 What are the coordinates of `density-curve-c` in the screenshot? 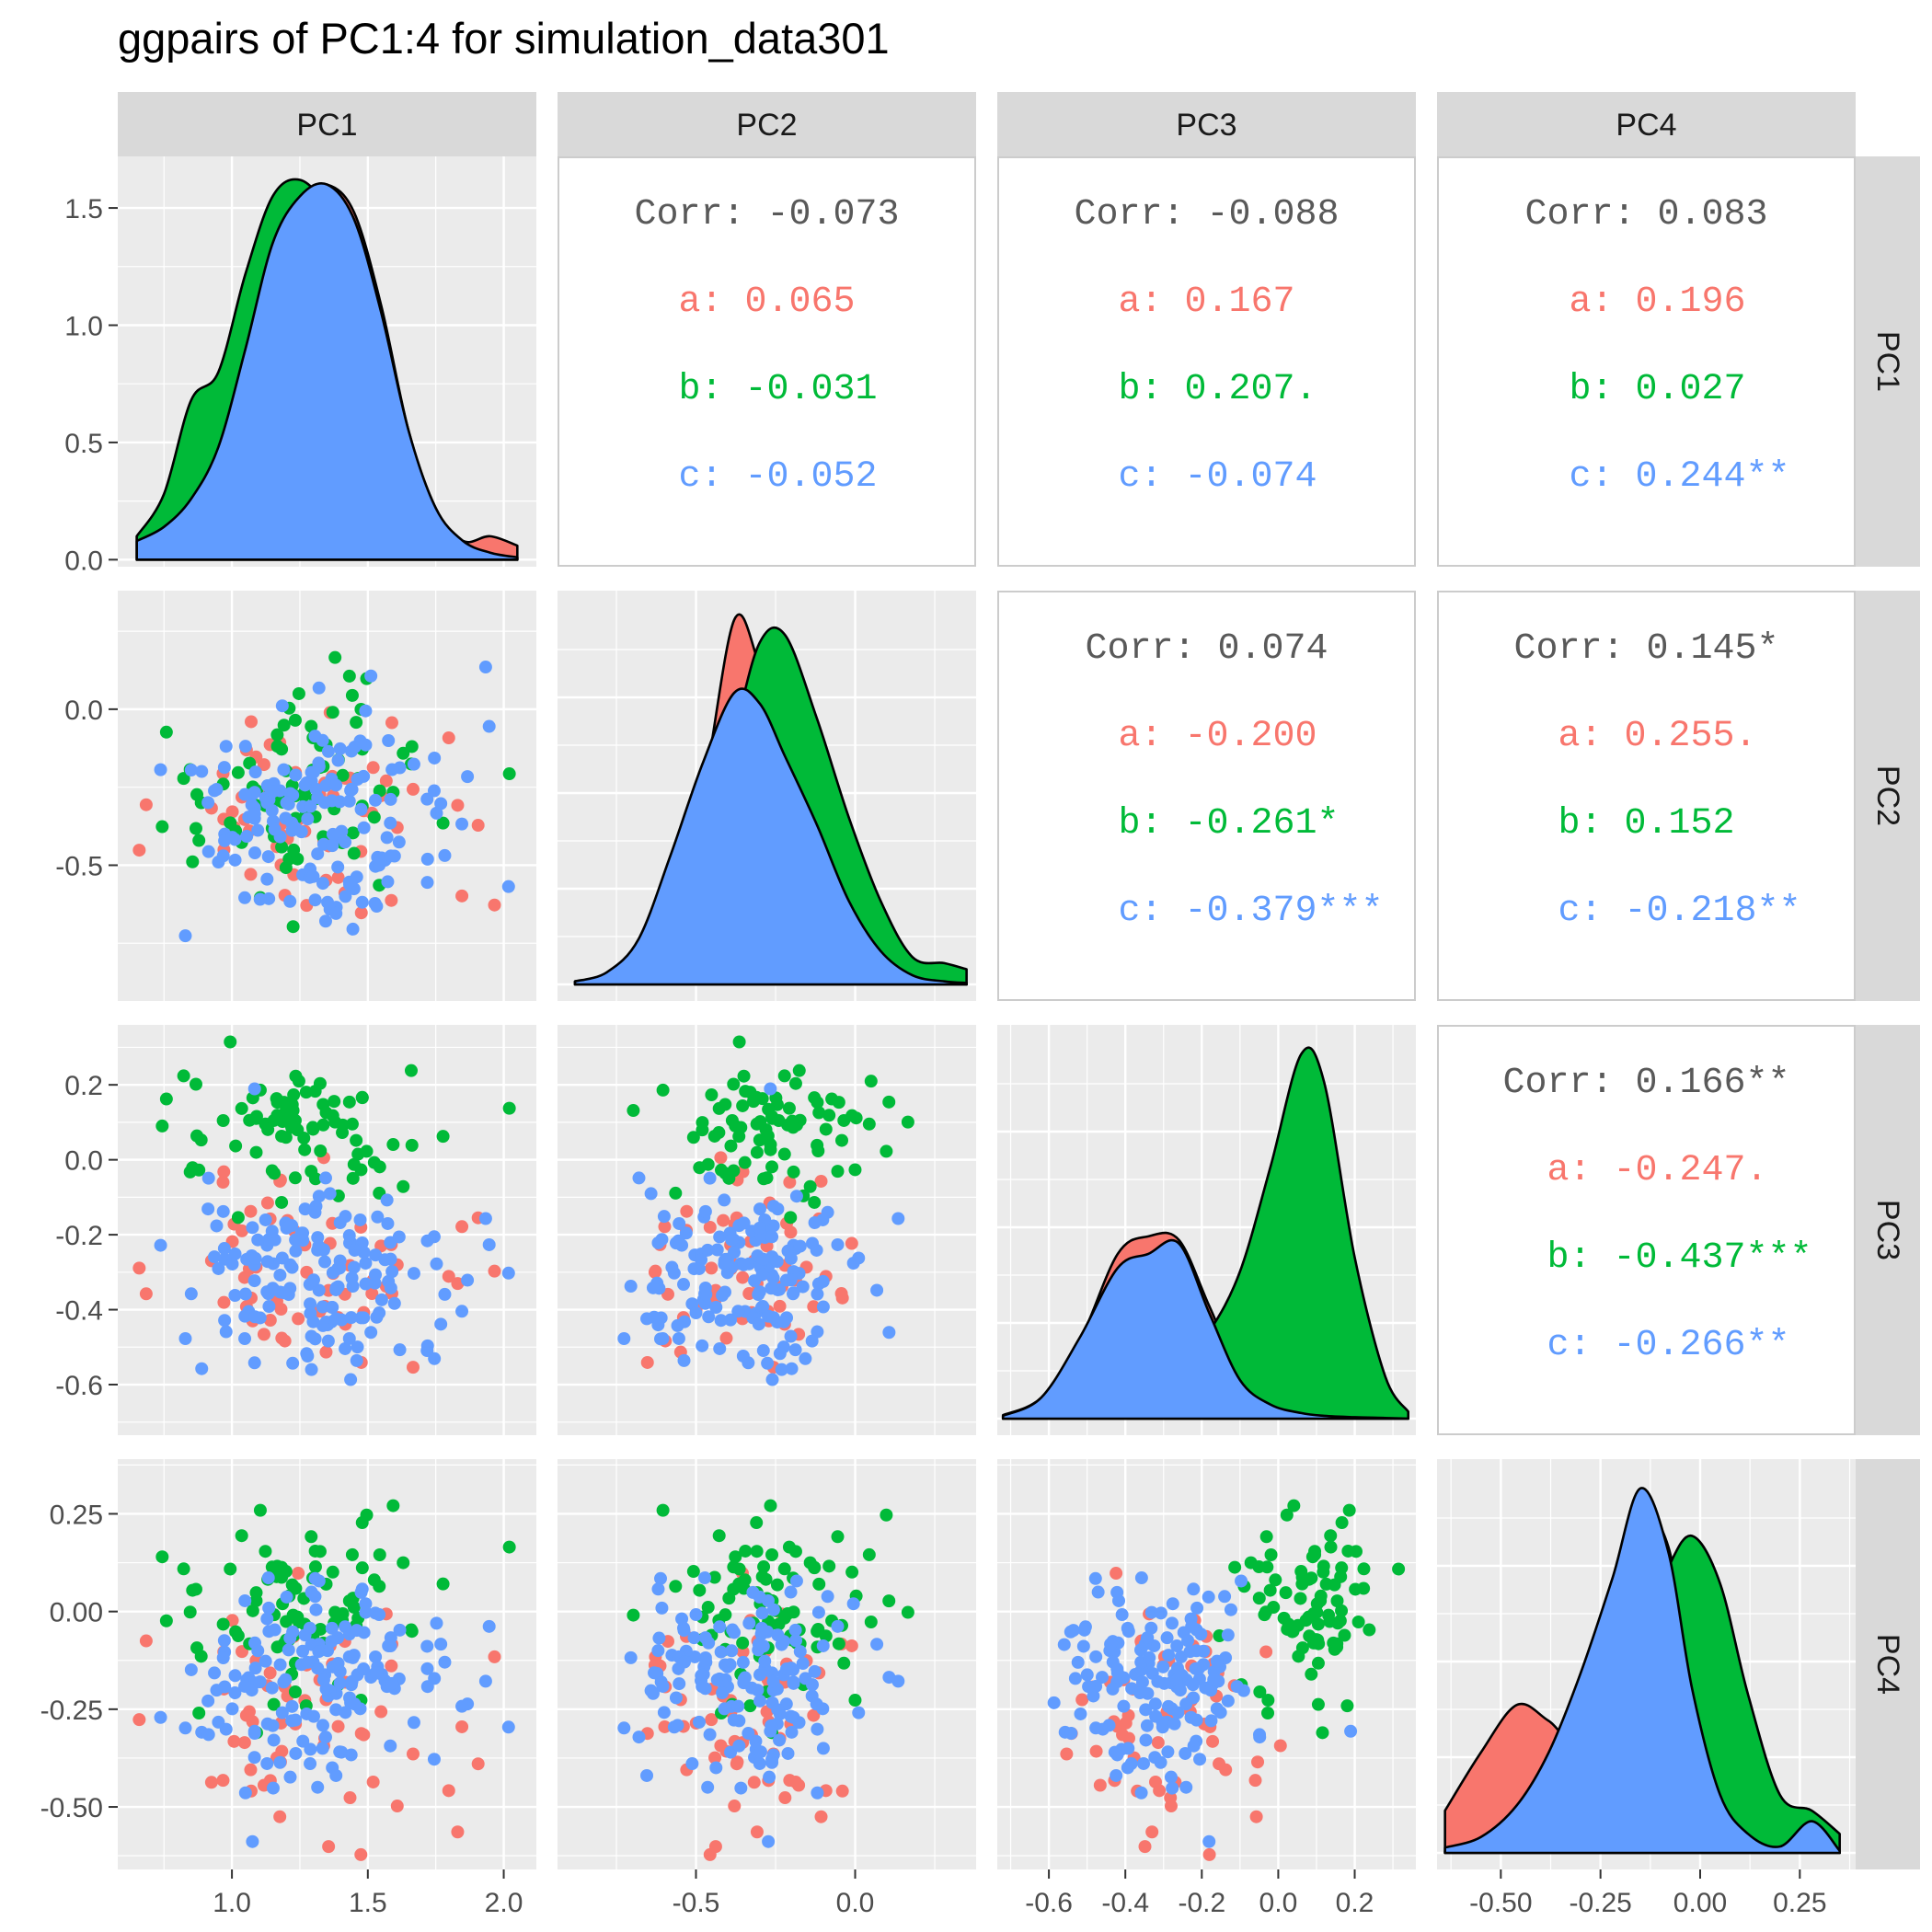 It's located at (1205, 1329).